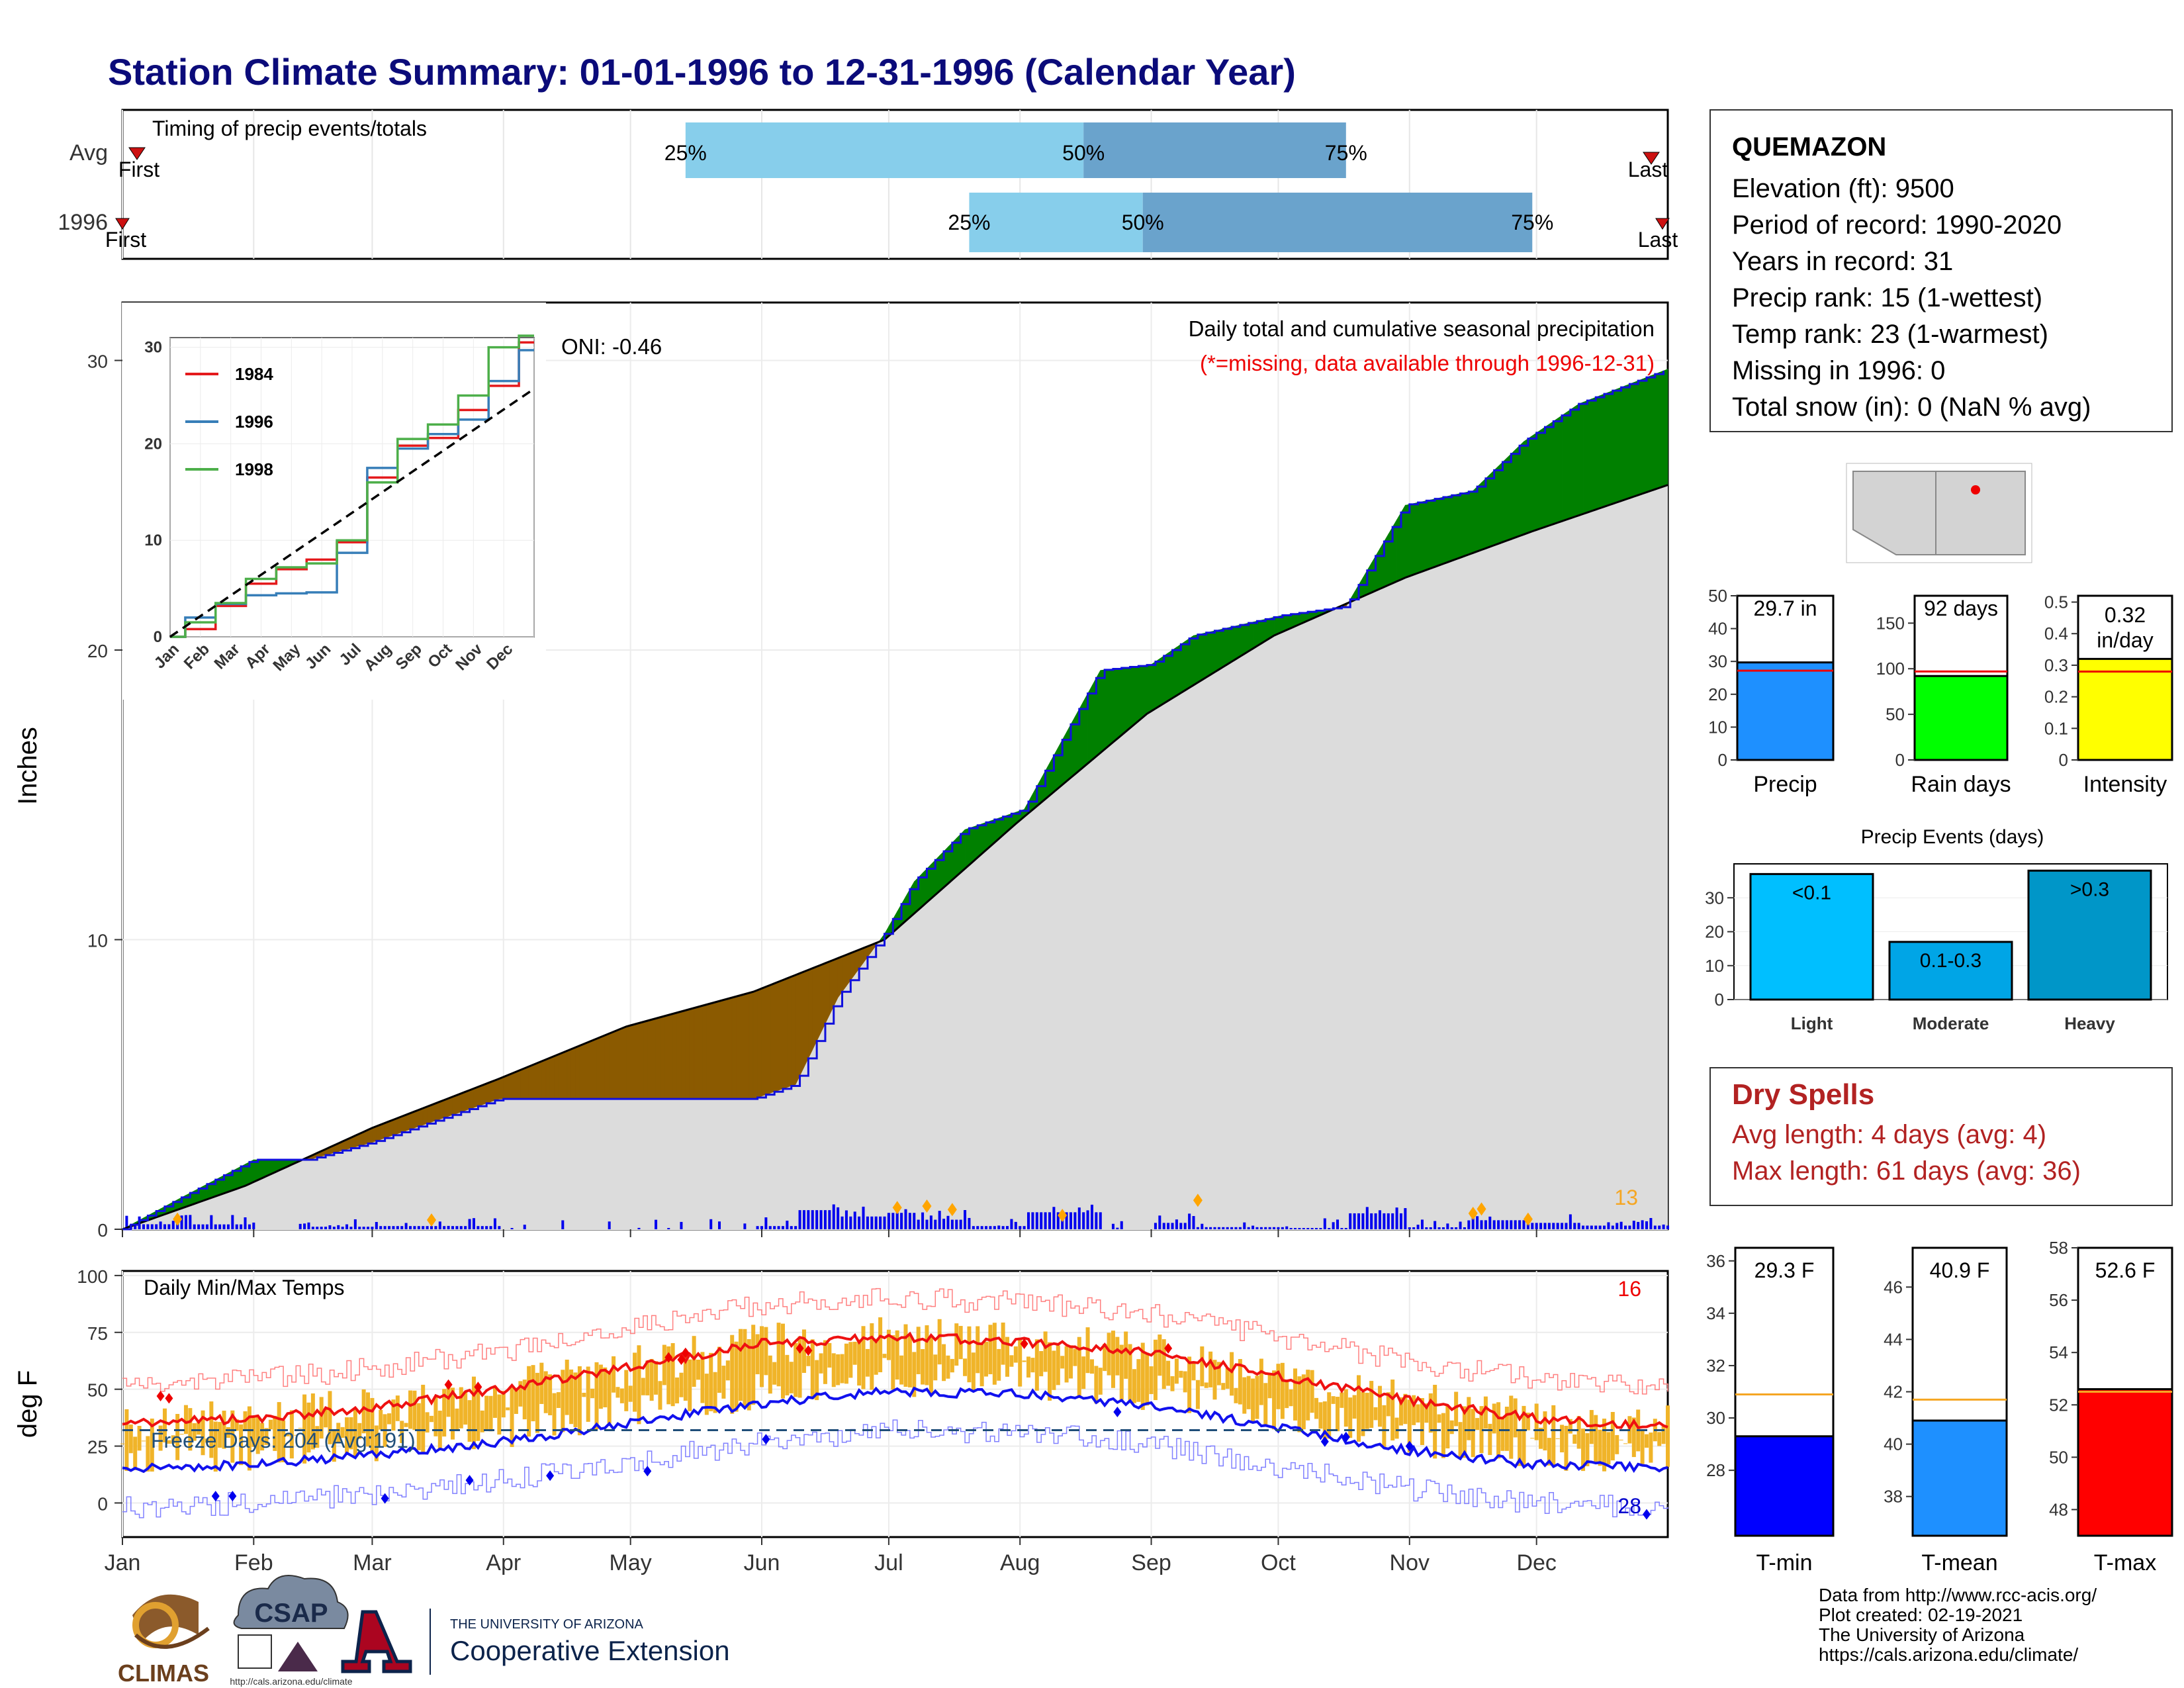  What do you see at coordinates (1658, 240) in the screenshot?
I see `timing-last-year: Last` at bounding box center [1658, 240].